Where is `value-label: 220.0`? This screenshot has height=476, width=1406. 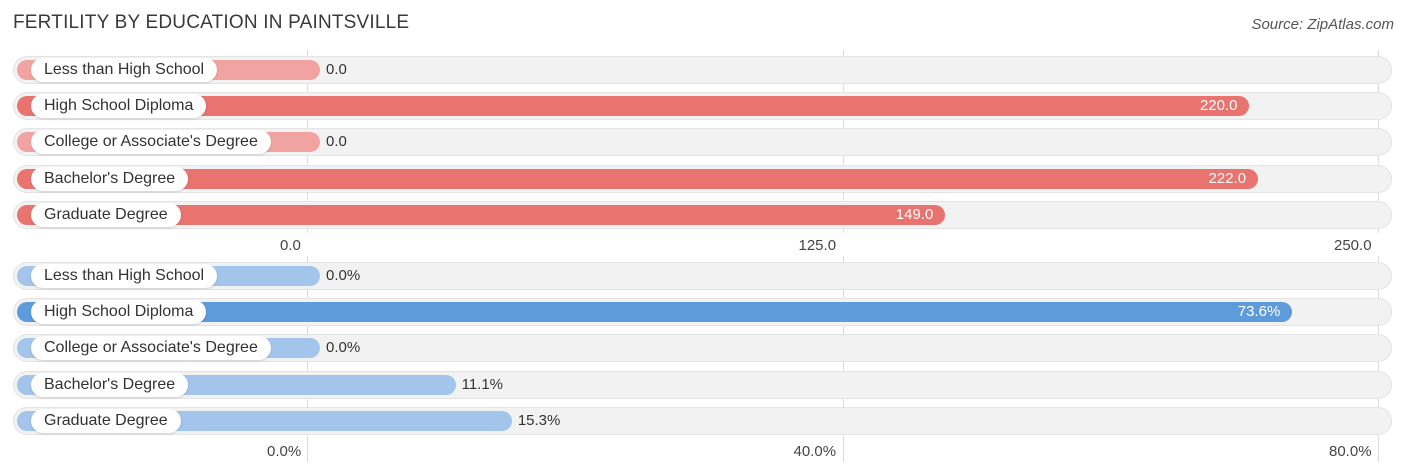
value-label: 220.0 is located at coordinates (1218, 106).